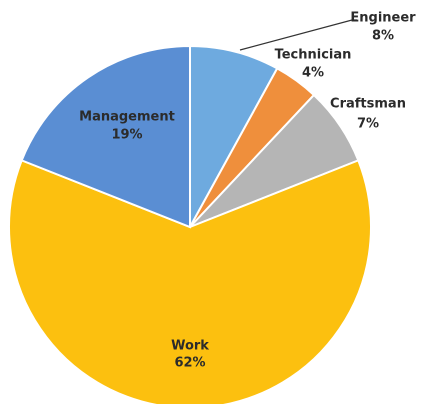 The width and height of the screenshot is (425, 404). What do you see at coordinates (127, 117) in the screenshot?
I see `slice-label: Management` at bounding box center [127, 117].